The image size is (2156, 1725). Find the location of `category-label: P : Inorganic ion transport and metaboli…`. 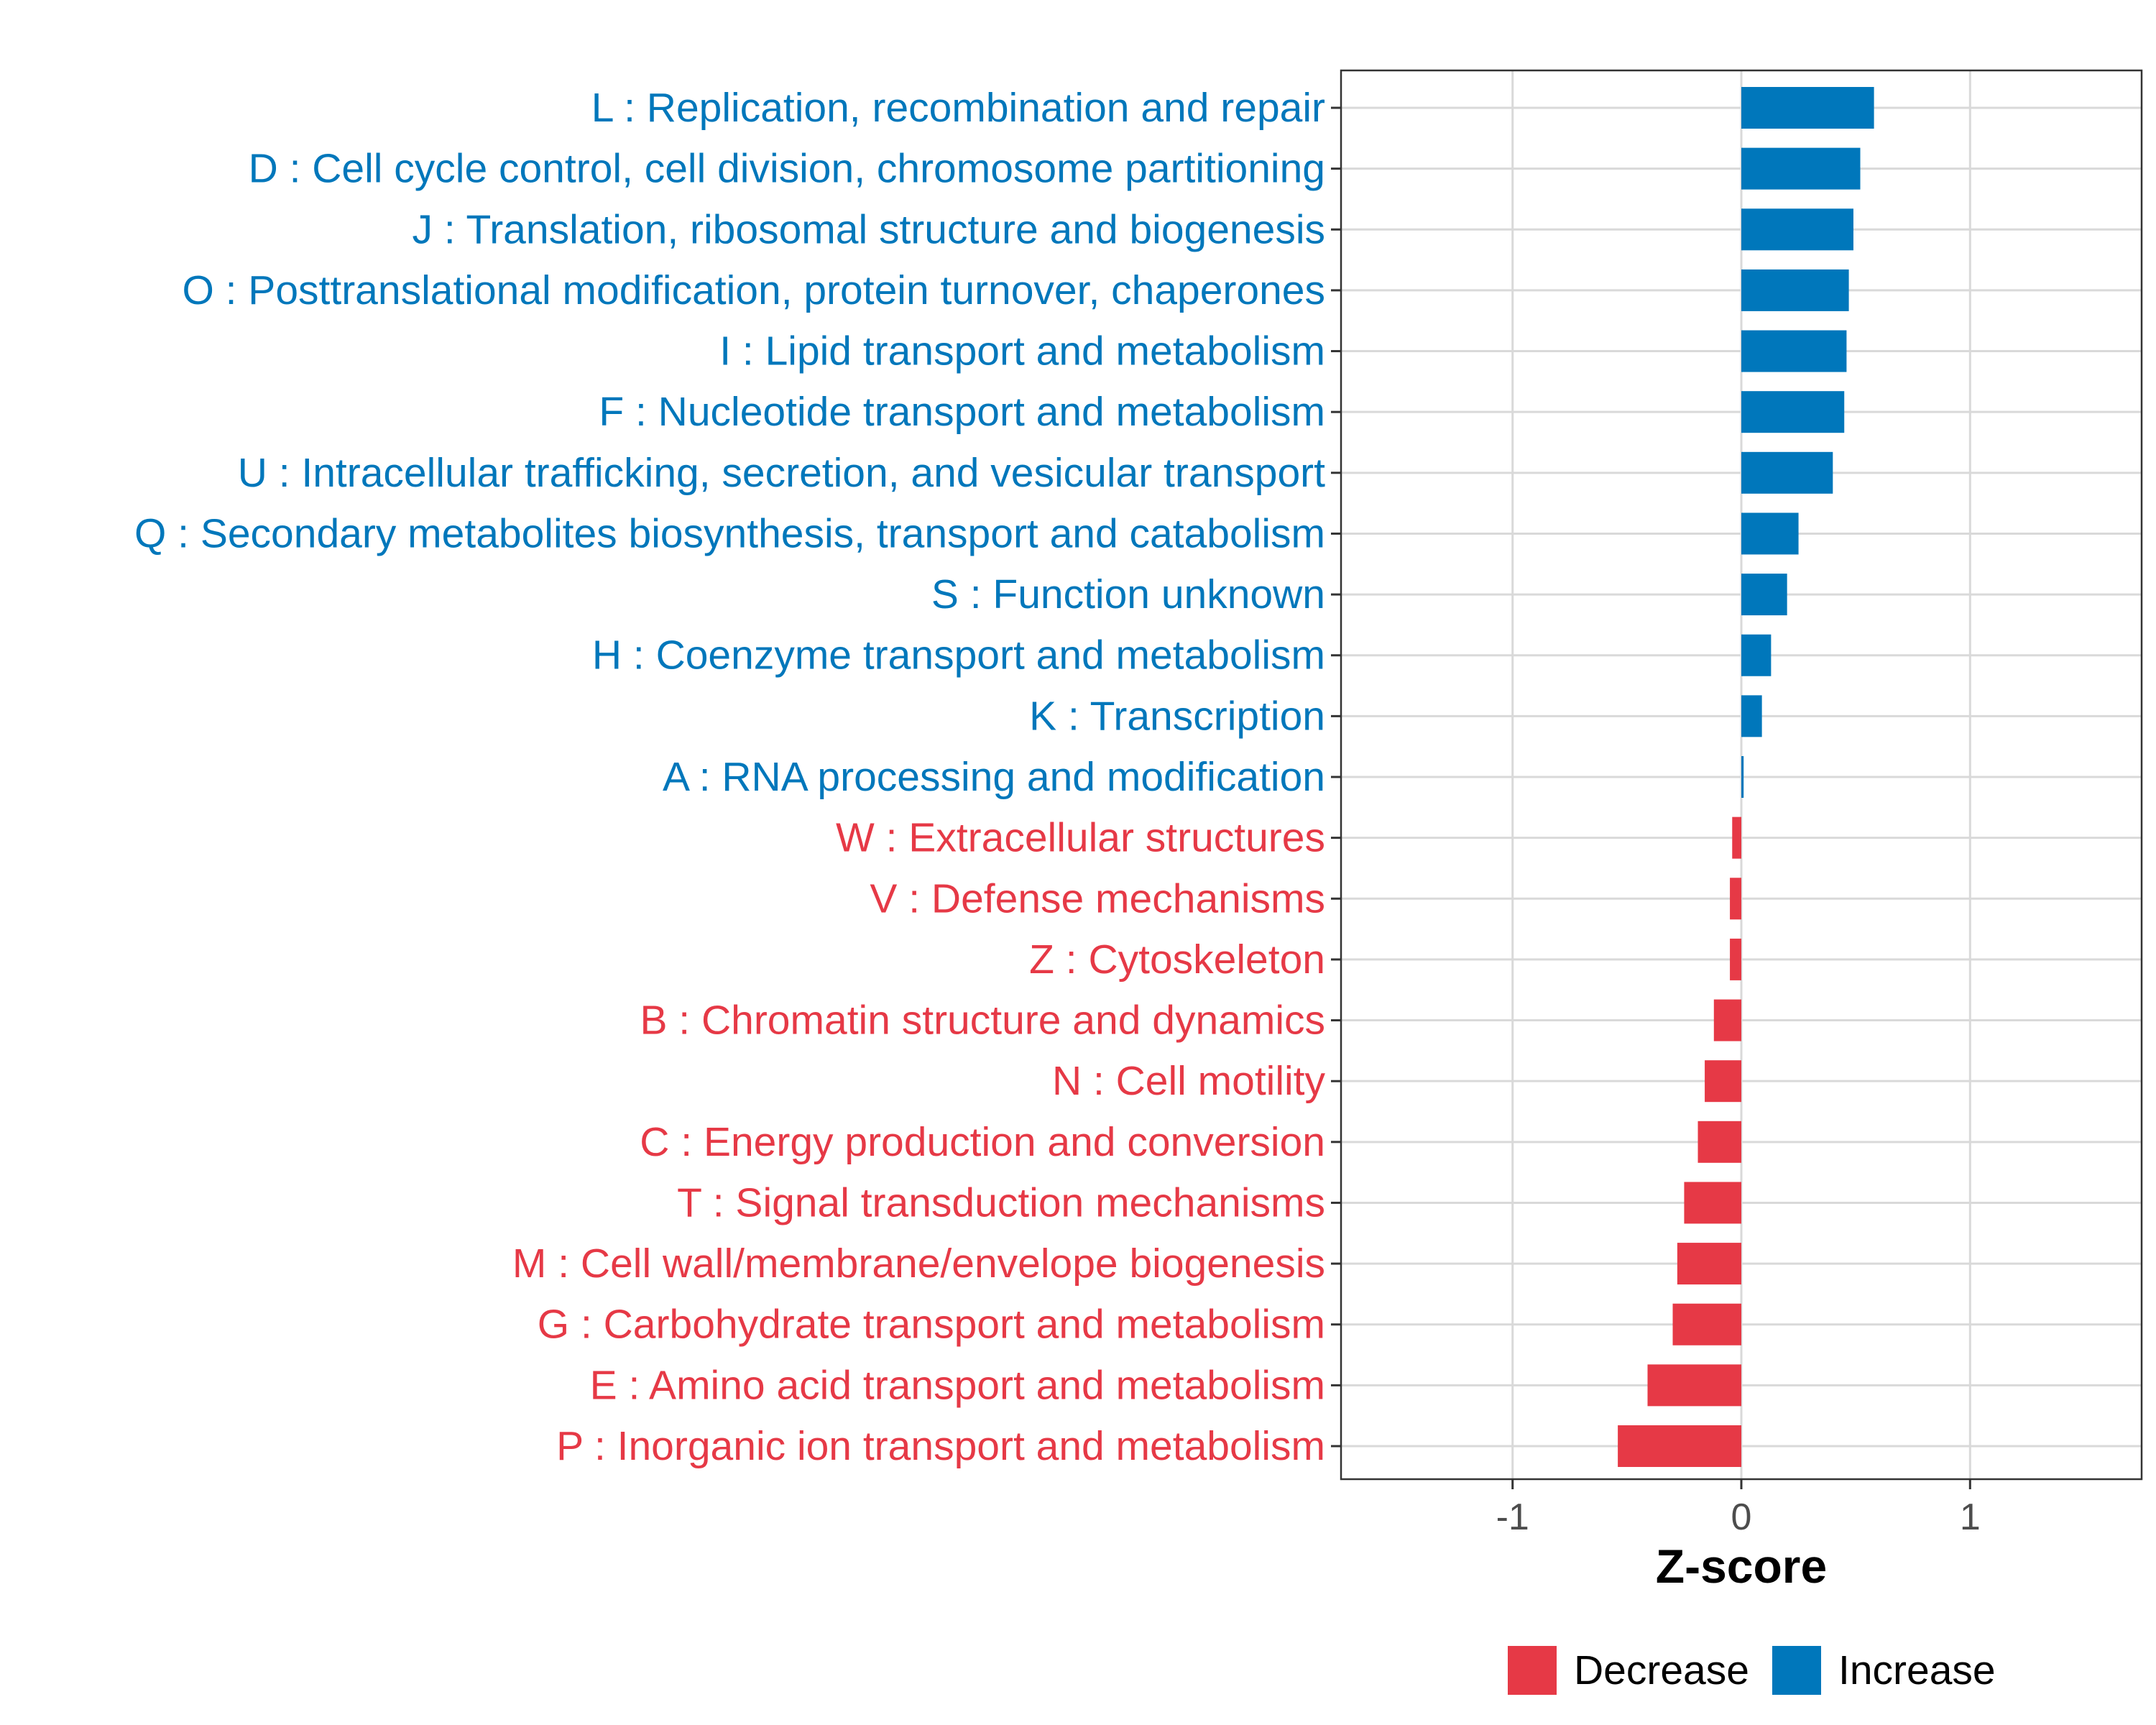

category-label: P : Inorganic ion transport and metaboli… is located at coordinates (941, 1446).